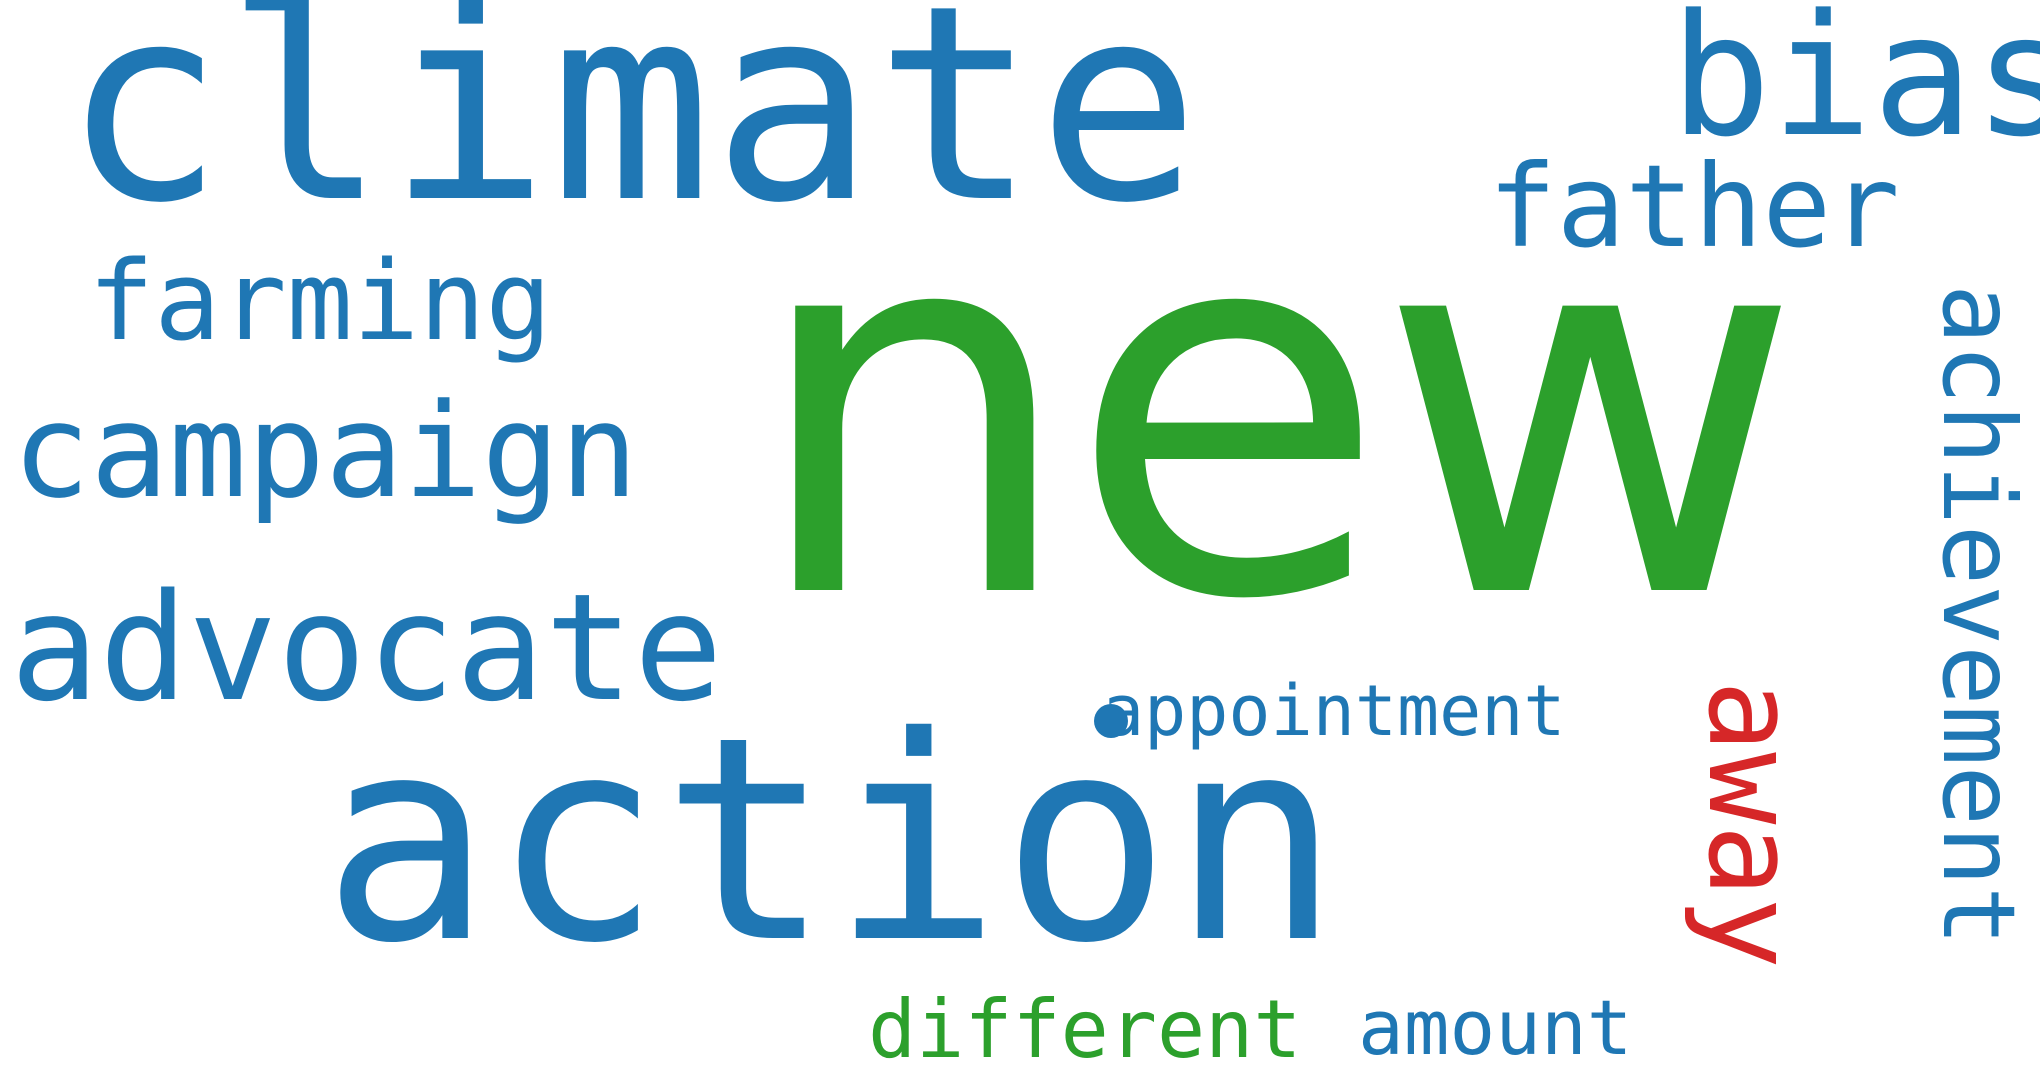  What do you see at coordinates (366, 648) in the screenshot?
I see `word-advocate: advocate` at bounding box center [366, 648].